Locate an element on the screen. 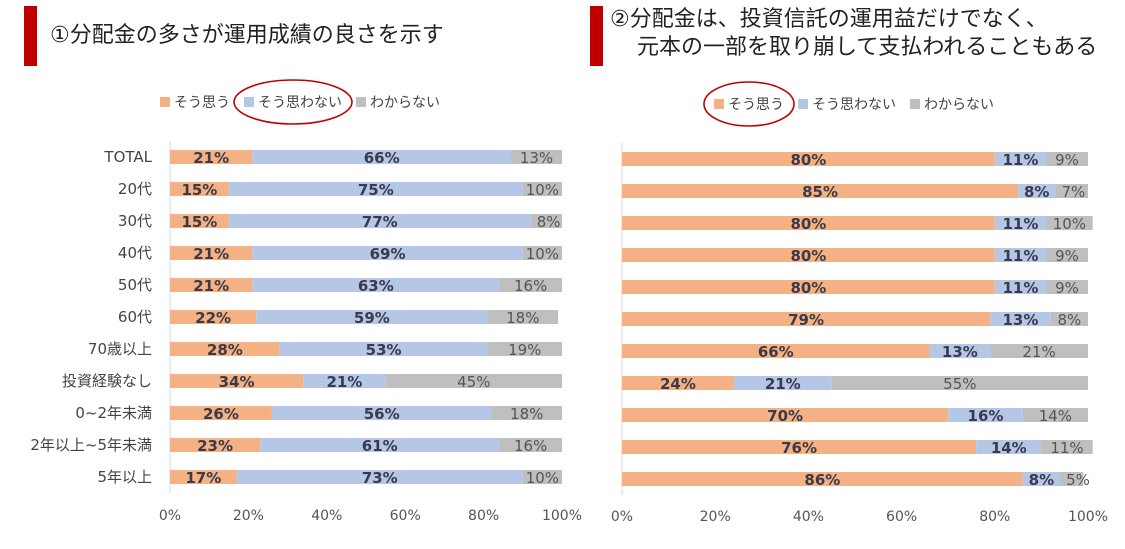 Image resolution: width=1125 pixels, height=549 pixels. category-label: 0~2年未満 is located at coordinates (113, 413).